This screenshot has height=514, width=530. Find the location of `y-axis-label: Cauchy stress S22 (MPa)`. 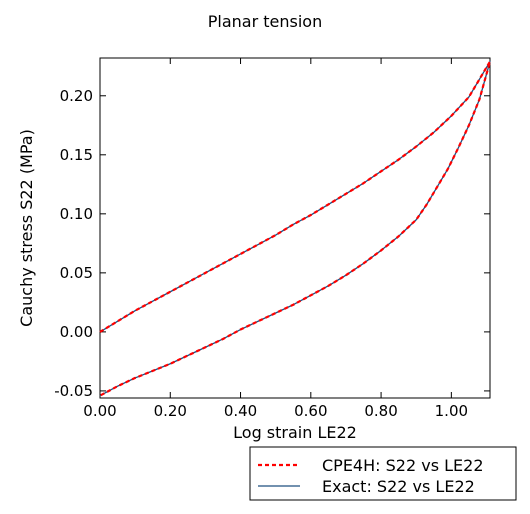

y-axis-label: Cauchy stress S22 (MPa) is located at coordinates (26, 228).